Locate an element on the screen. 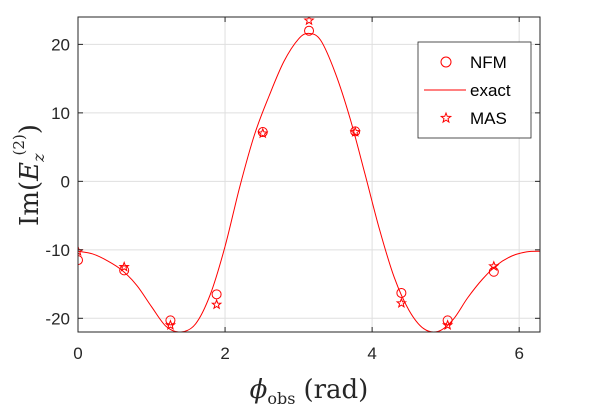  legend-circle-marker is located at coordinates (446, 62).